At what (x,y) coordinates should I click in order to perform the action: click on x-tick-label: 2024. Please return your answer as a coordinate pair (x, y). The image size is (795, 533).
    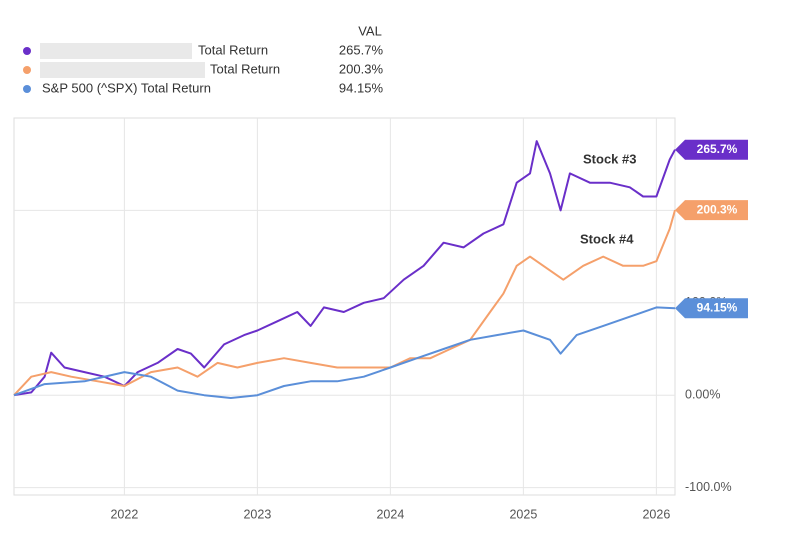
    Looking at the image, I should click on (390, 514).